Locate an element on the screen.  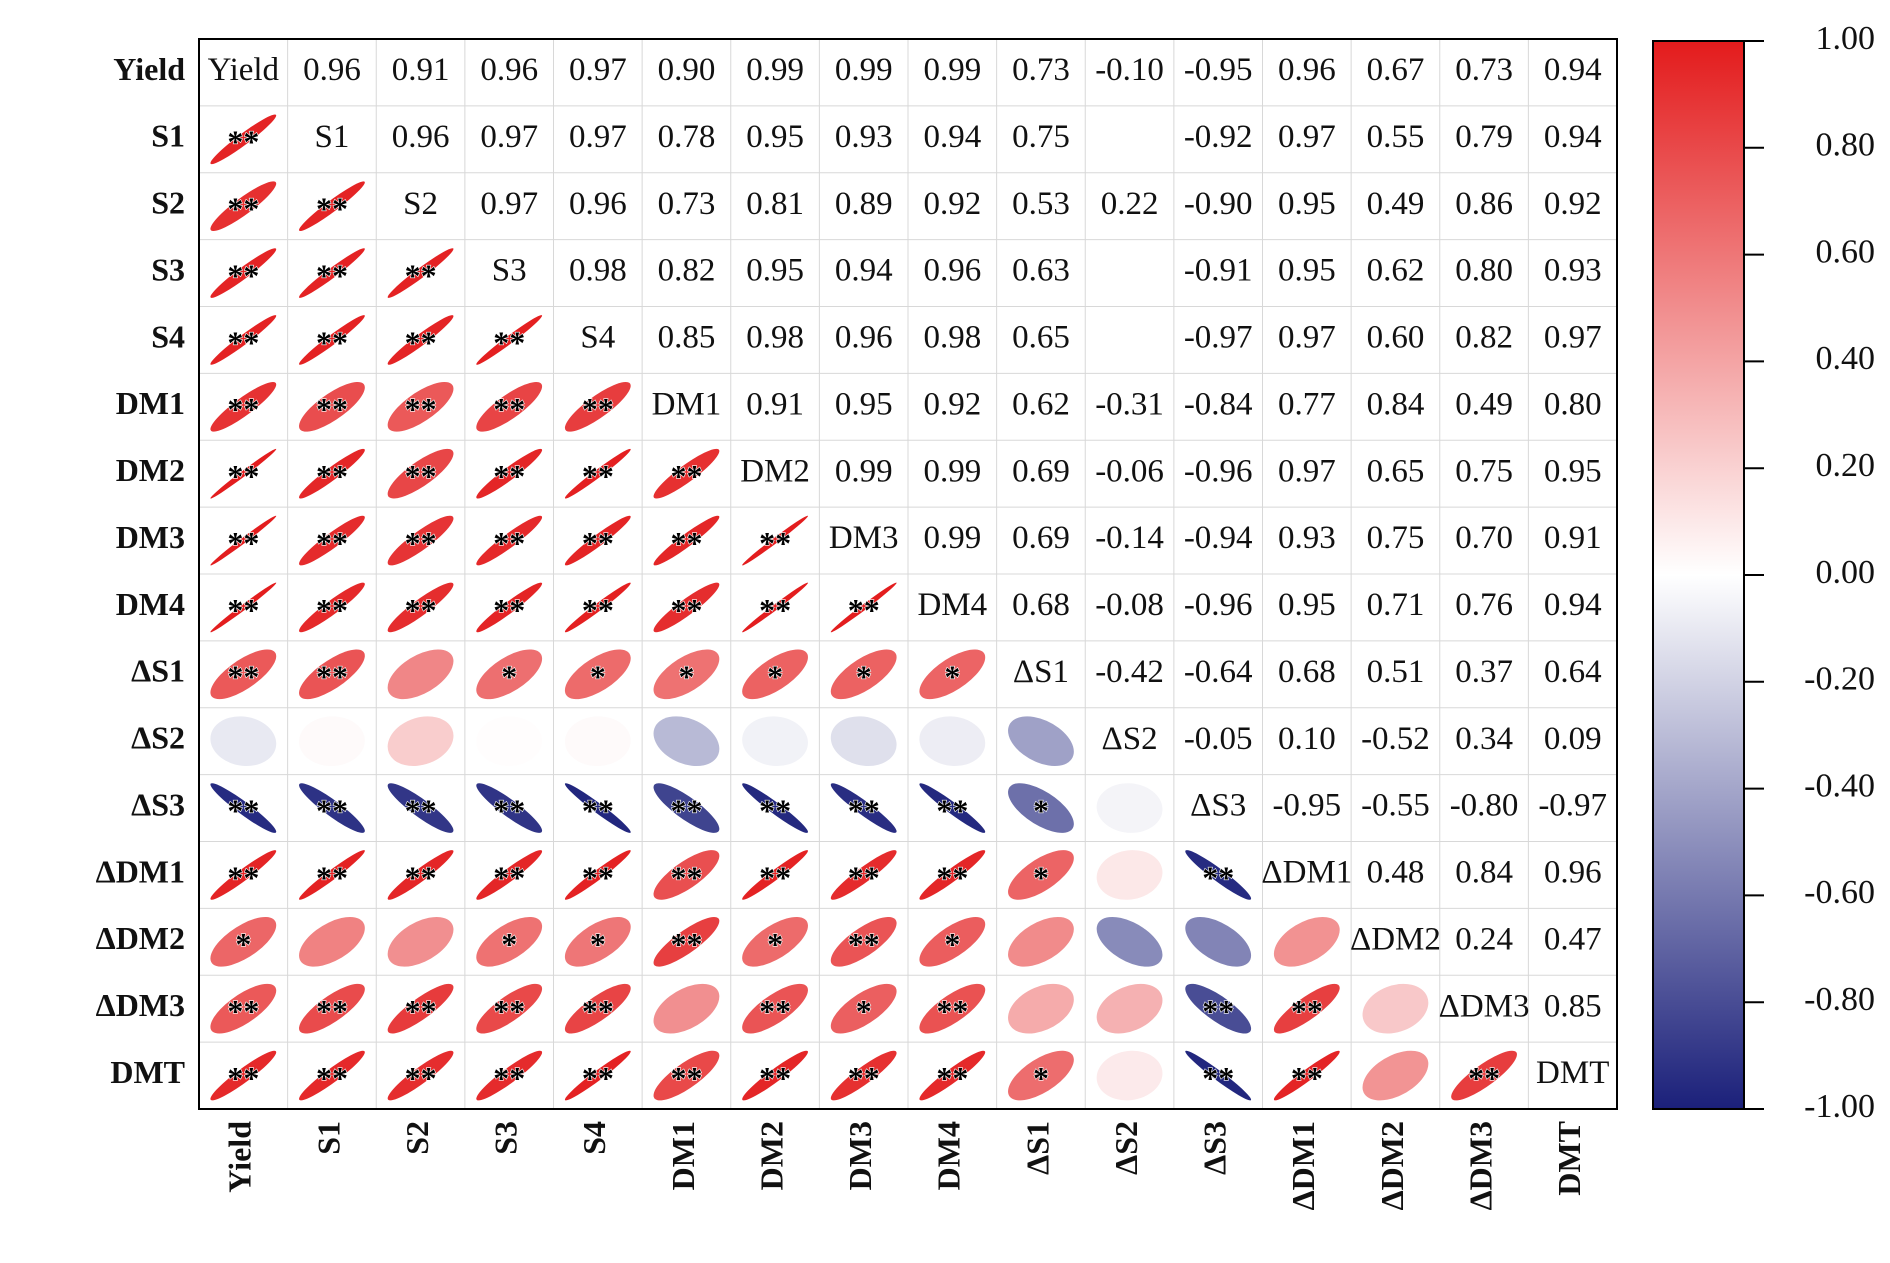
value-label: 0.69 is located at coordinates (1041, 471).